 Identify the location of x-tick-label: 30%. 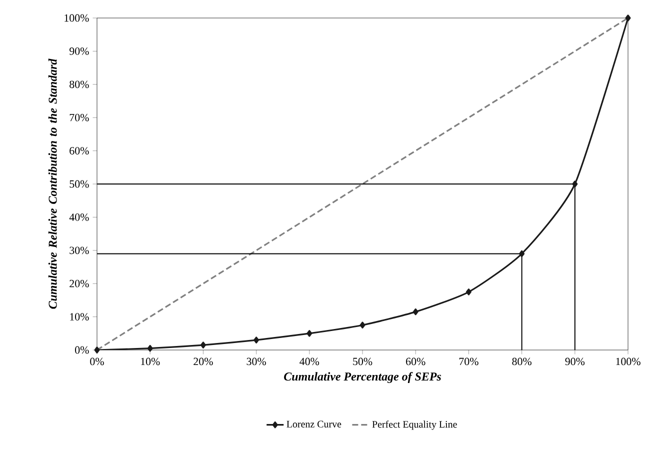
(256, 362).